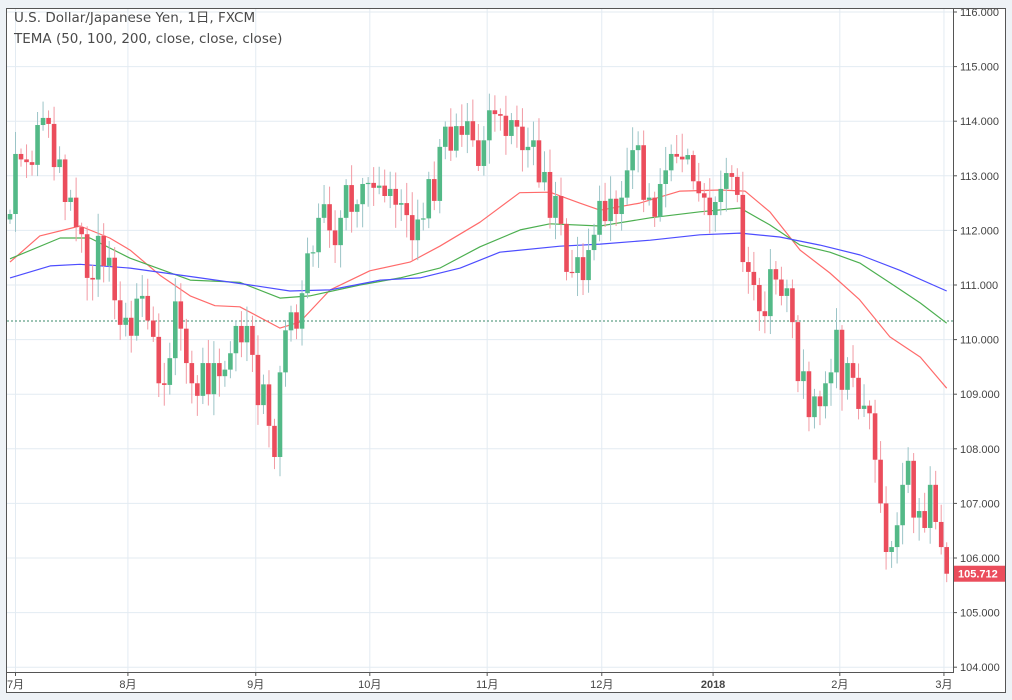 The width and height of the screenshot is (1012, 700). I want to click on last-price-tag: 105.712, so click(979, 573).